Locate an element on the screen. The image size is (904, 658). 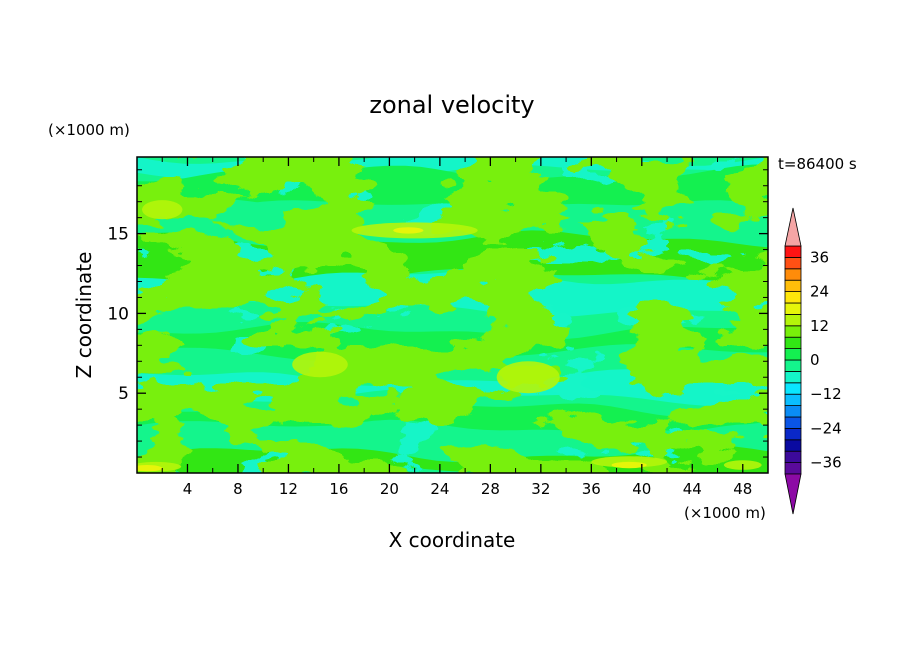
x-tick-label: 36 is located at coordinates (591, 489).